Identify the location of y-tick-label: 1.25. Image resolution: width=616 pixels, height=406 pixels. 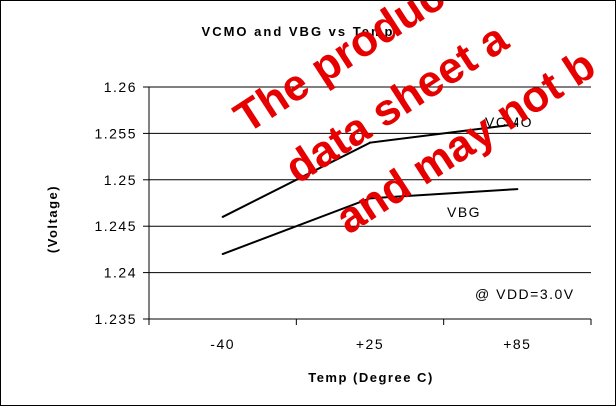
(120, 180).